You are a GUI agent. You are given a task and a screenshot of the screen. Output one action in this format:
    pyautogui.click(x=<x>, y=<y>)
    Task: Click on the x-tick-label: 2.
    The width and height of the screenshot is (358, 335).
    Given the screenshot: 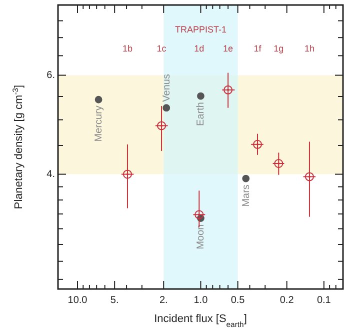 What is the action you would take?
    pyautogui.click(x=163, y=300)
    